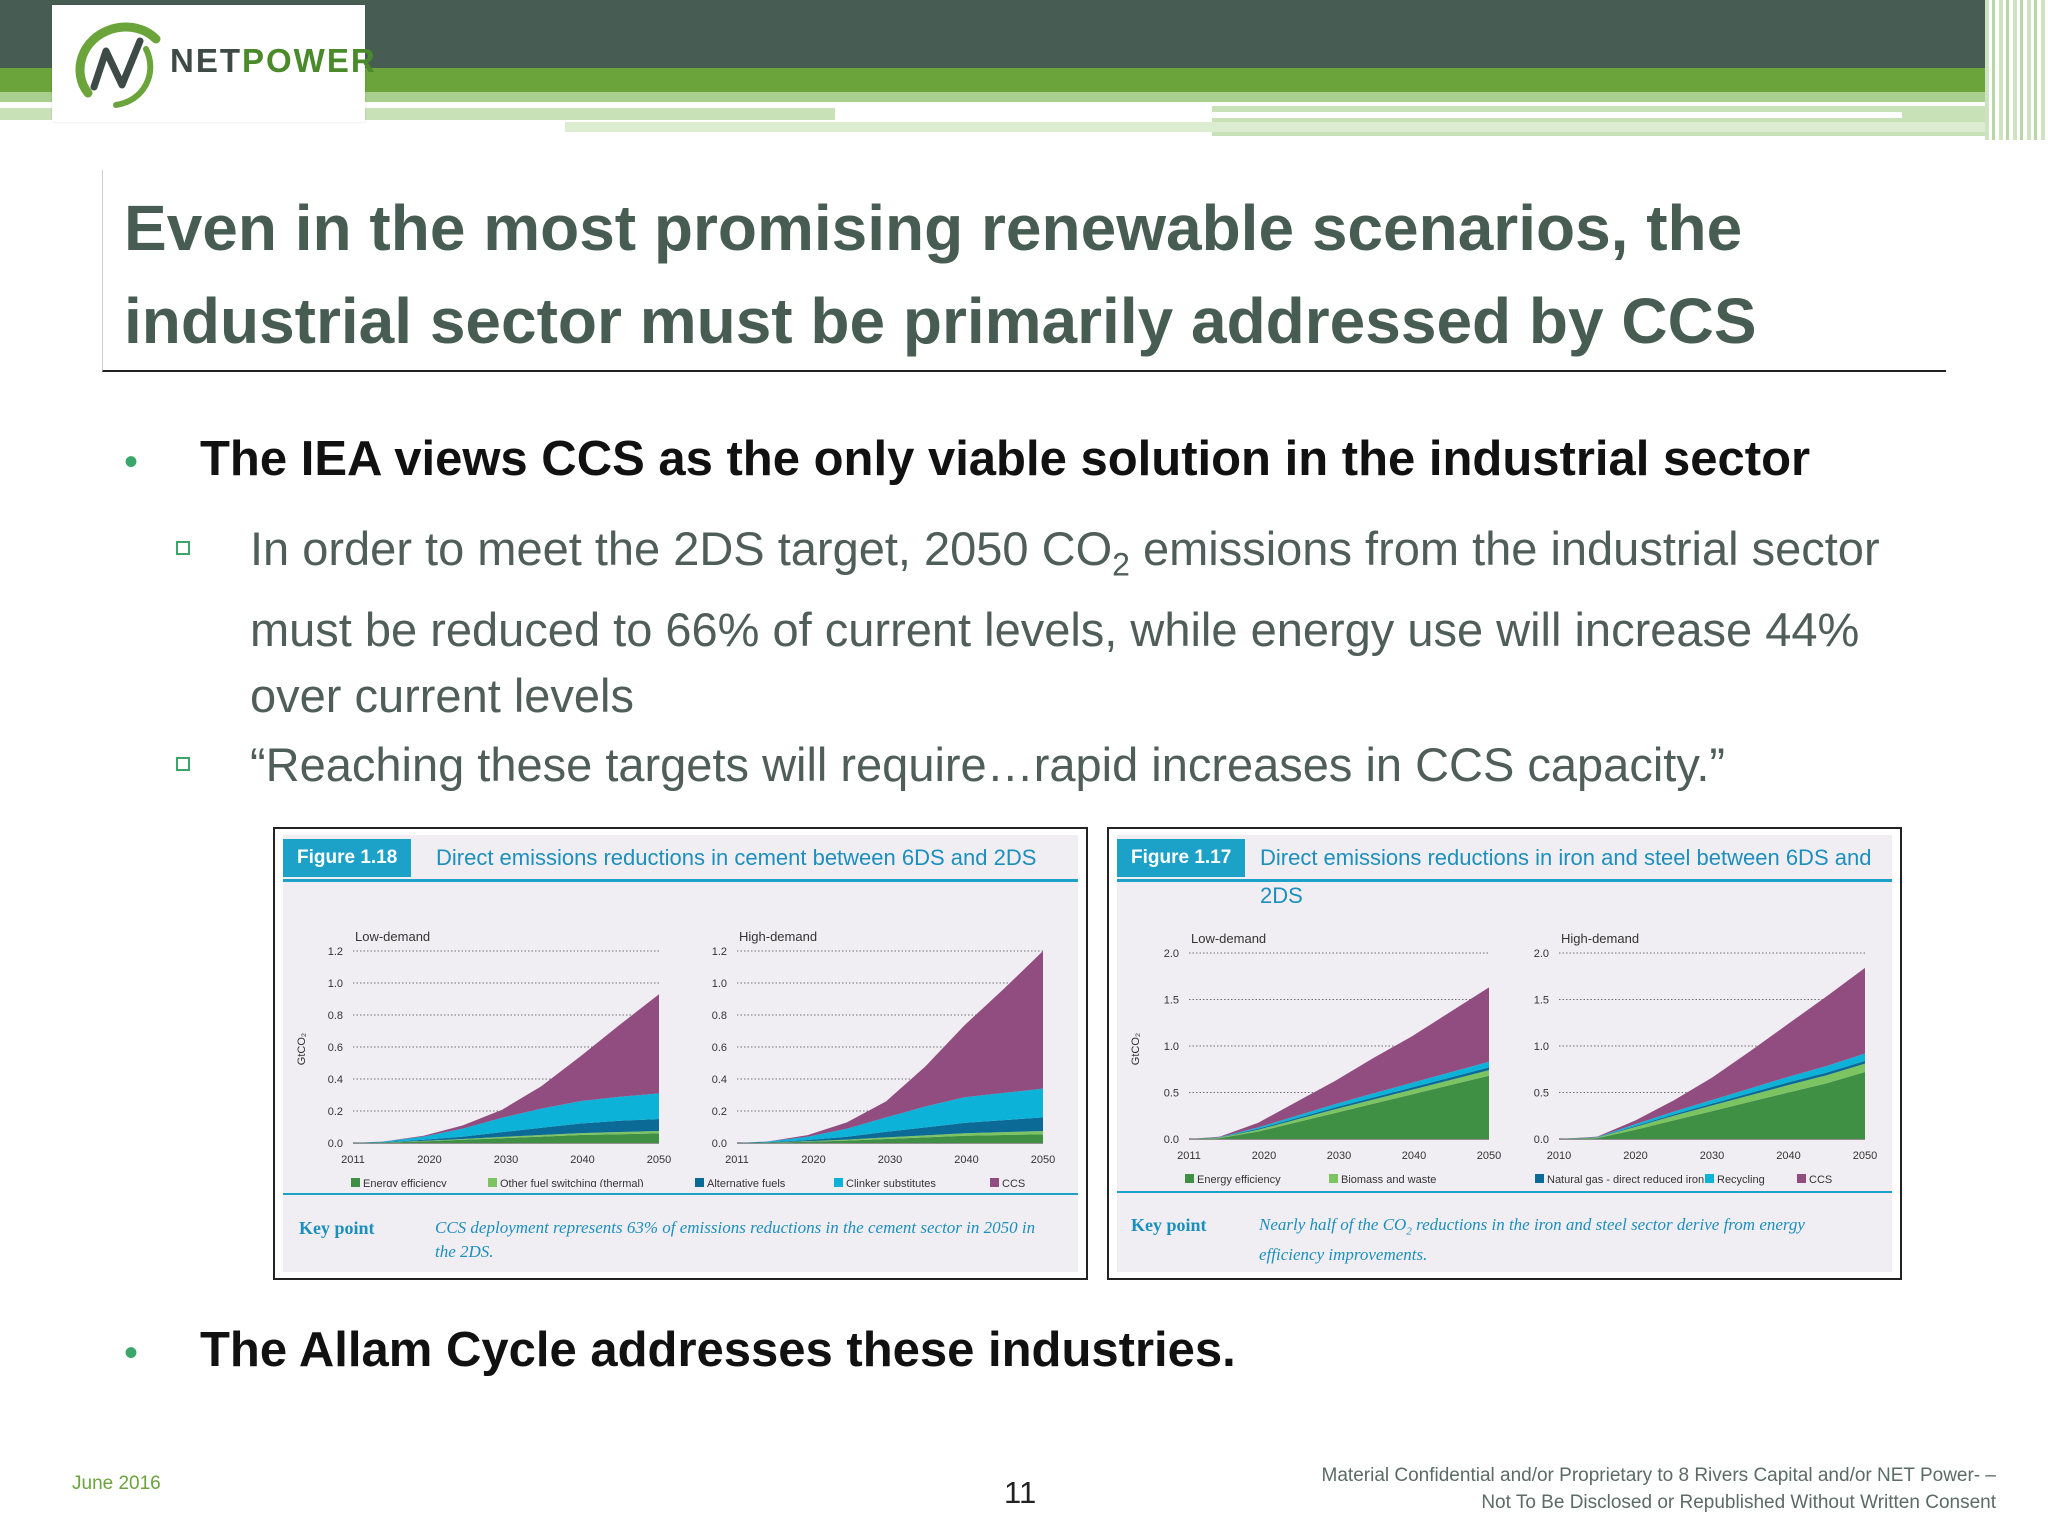 Image resolution: width=2048 pixels, height=1536 pixels. I want to click on y-tick-label-0-4: 0.8, so click(335, 1016).